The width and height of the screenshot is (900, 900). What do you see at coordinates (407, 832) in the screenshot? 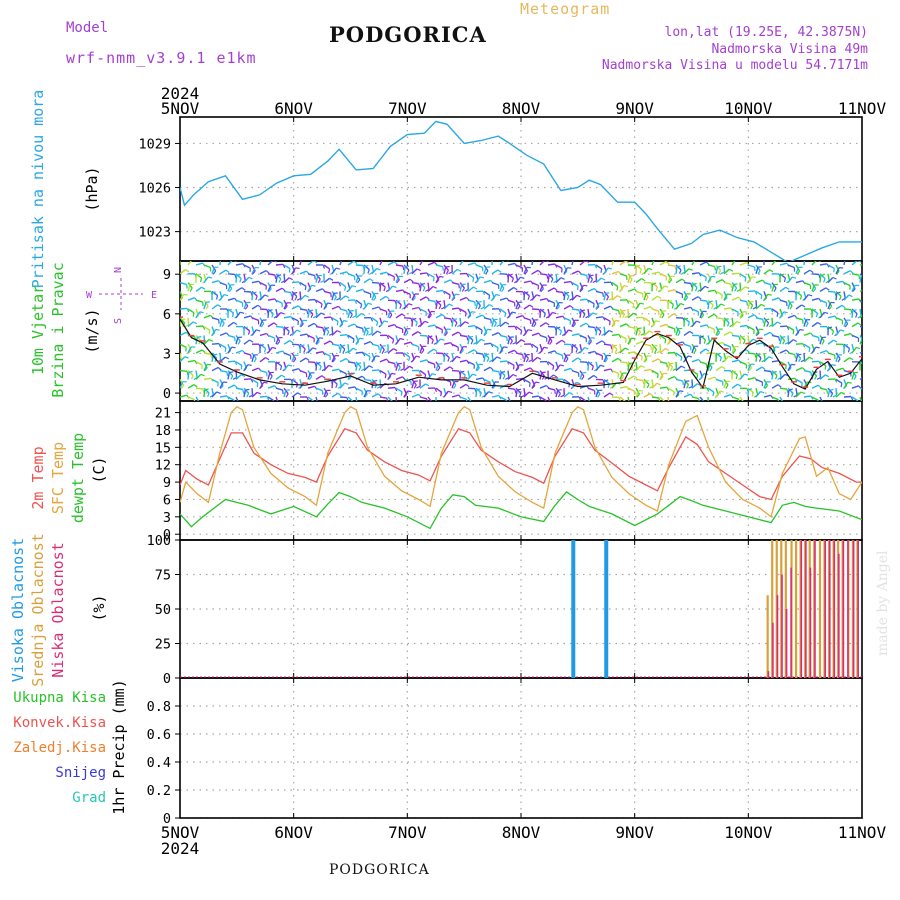
I see `x-tick-label-bottom: 7NOV` at bounding box center [407, 832].